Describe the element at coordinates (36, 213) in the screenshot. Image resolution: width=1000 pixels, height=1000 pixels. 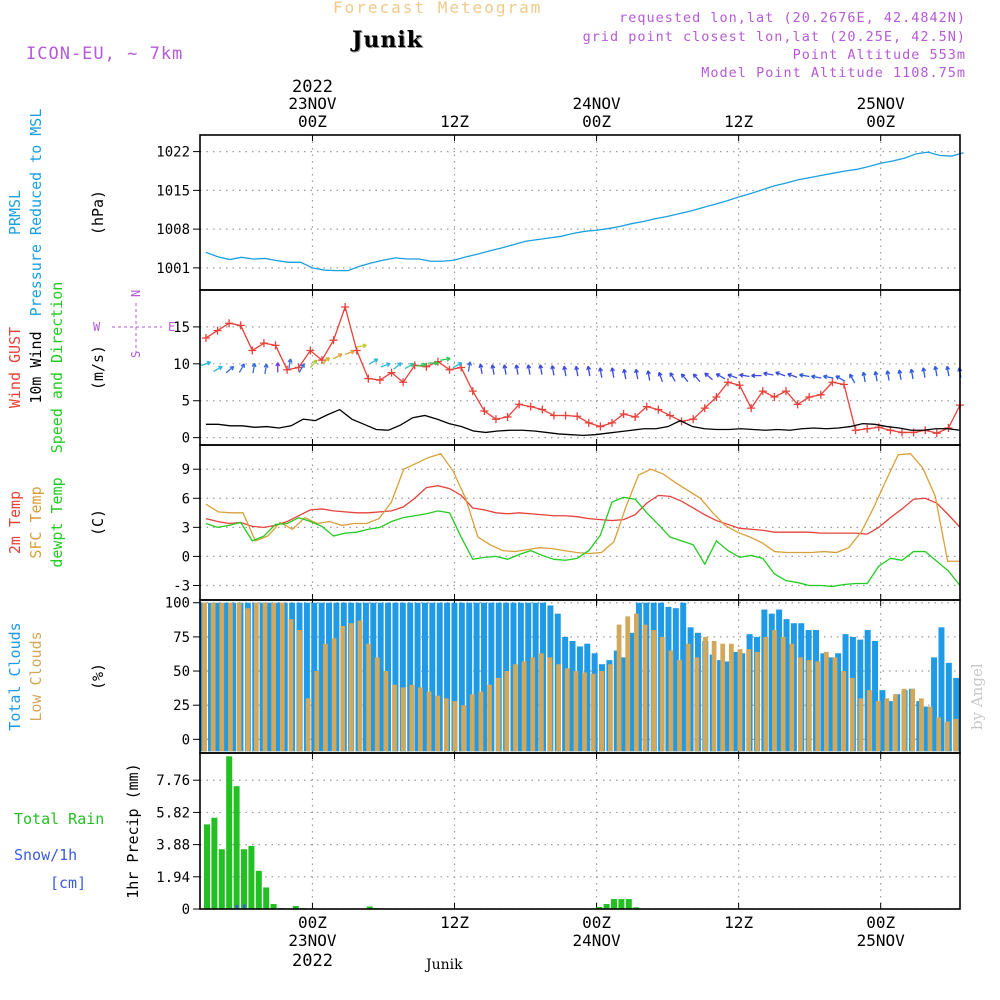
I see `ylabel-line: Pressure Reduced to MSL` at that location.